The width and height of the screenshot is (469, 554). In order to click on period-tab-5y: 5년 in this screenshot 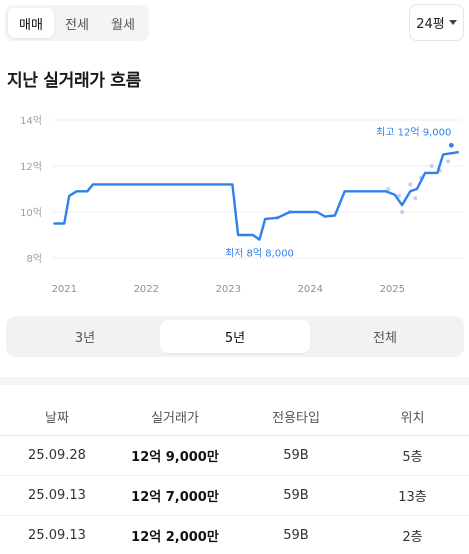, I will do `click(235, 336)`.